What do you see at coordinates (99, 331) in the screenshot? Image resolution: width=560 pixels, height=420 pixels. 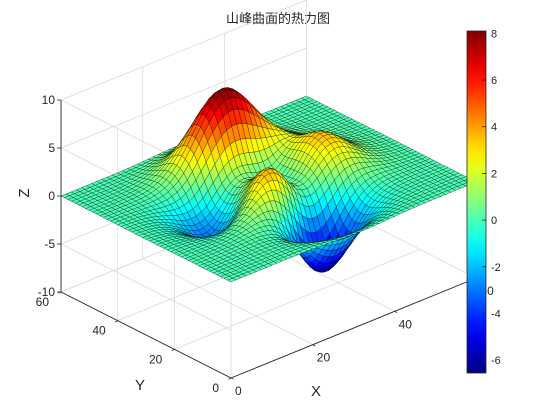 I see `y-tick-label-2: 40` at bounding box center [99, 331].